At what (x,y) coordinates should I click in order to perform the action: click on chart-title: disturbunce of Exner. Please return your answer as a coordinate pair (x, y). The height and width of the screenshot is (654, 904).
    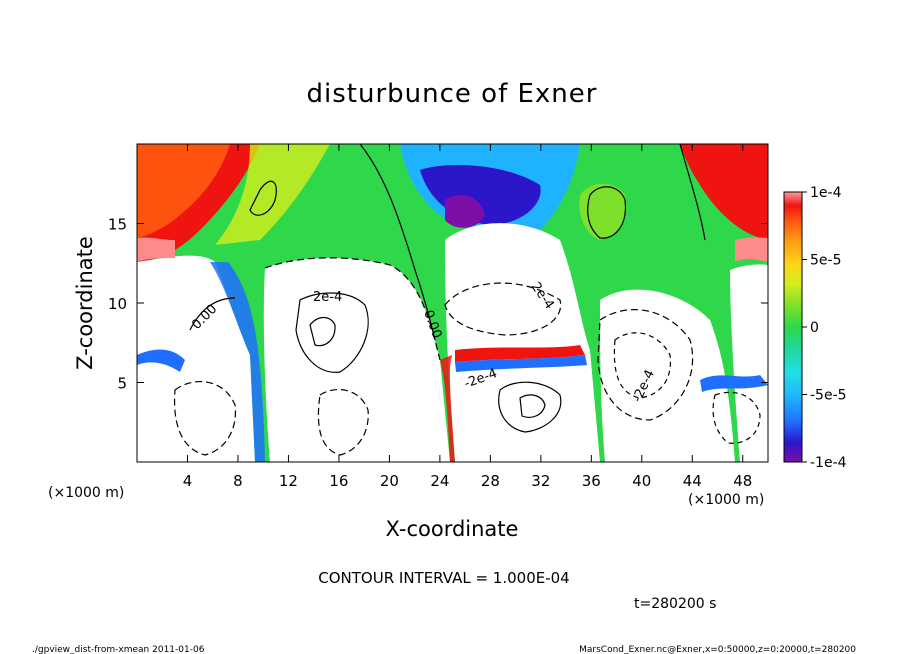
    Looking at the image, I should click on (452, 94).